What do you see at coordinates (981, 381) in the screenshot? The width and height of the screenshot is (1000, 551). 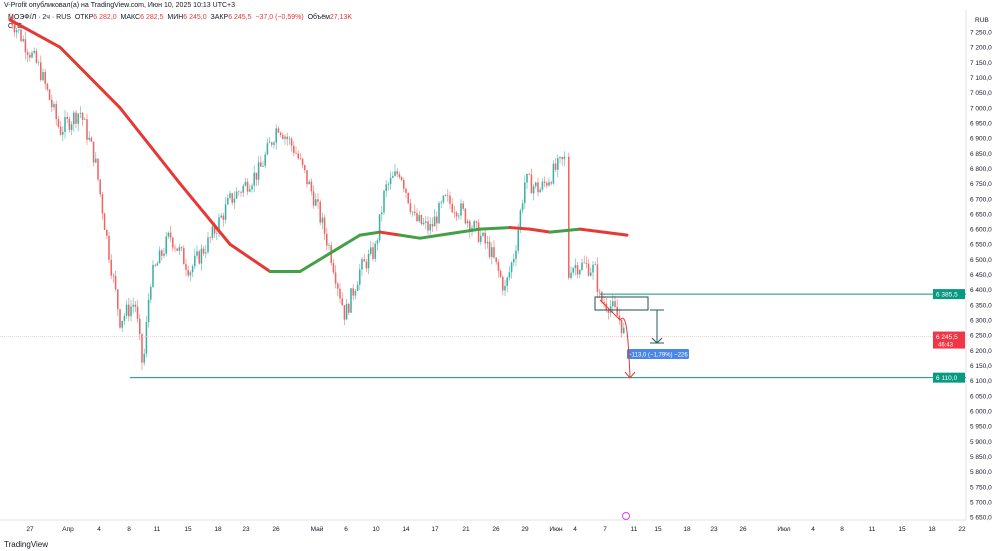 I see `y-tick-label: 6 100,0` at bounding box center [981, 381].